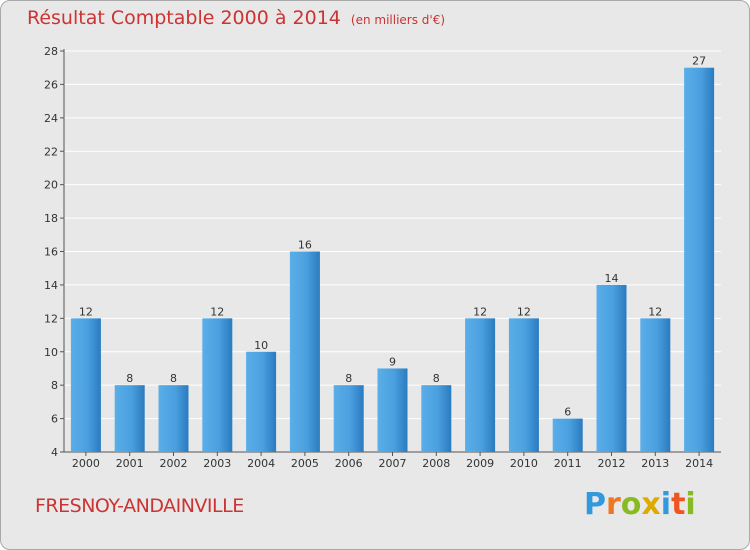 The height and width of the screenshot is (550, 750). Describe the element at coordinates (54, 452) in the screenshot. I see `y-tick-label: 4` at that location.